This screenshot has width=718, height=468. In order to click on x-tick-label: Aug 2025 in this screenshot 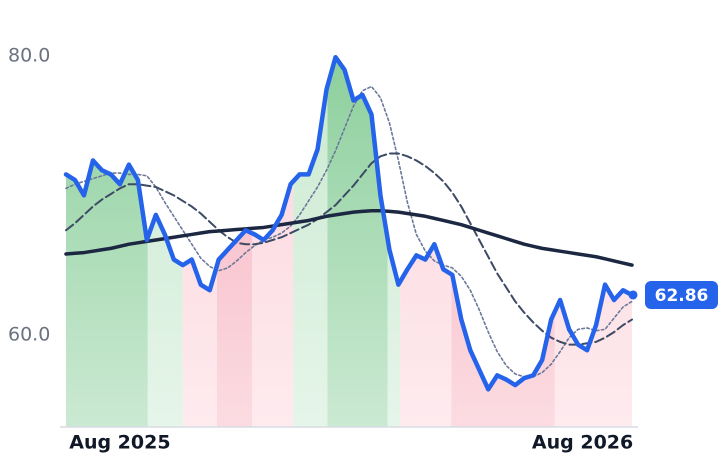, I will do `click(119, 443)`.